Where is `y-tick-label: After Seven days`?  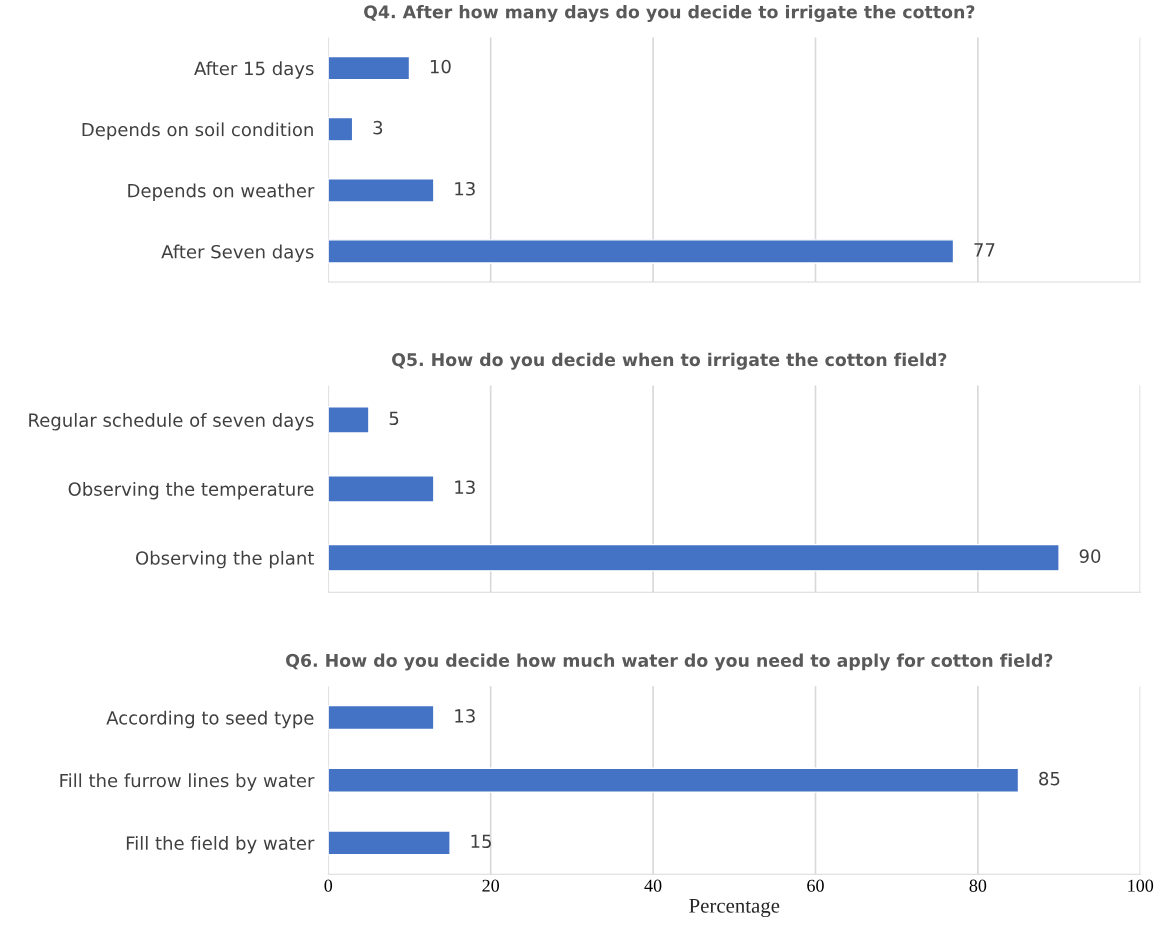 y-tick-label: After Seven days is located at coordinates (237, 253).